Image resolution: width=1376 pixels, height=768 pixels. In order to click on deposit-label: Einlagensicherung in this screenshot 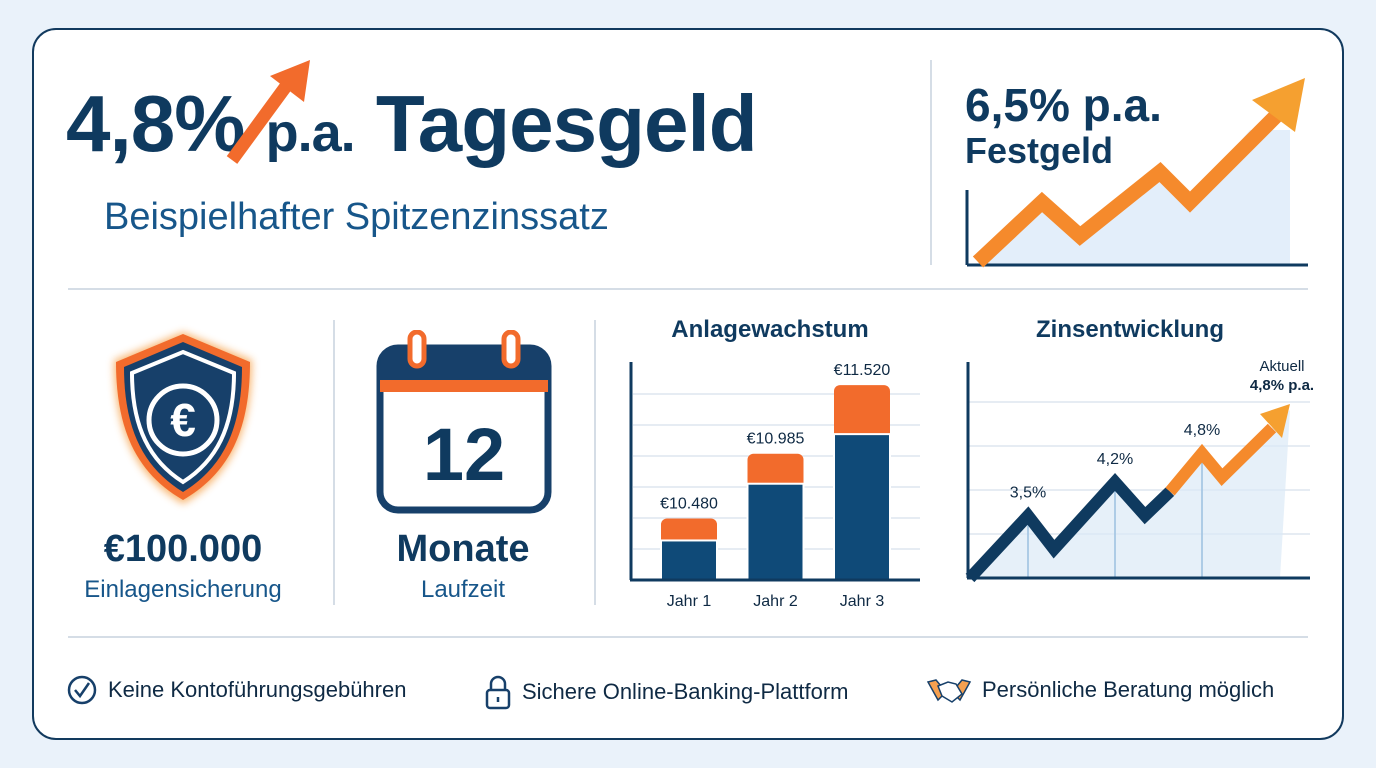, I will do `click(183, 589)`.